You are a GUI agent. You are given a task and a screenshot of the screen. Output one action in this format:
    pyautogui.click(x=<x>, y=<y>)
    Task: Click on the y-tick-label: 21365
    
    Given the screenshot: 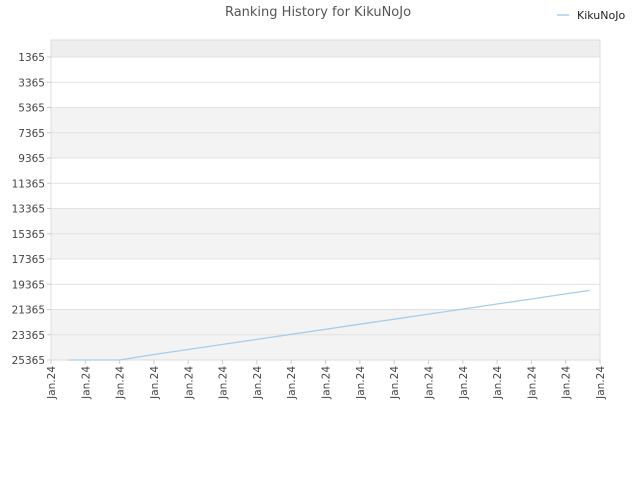 What is the action you would take?
    pyautogui.click(x=28, y=311)
    